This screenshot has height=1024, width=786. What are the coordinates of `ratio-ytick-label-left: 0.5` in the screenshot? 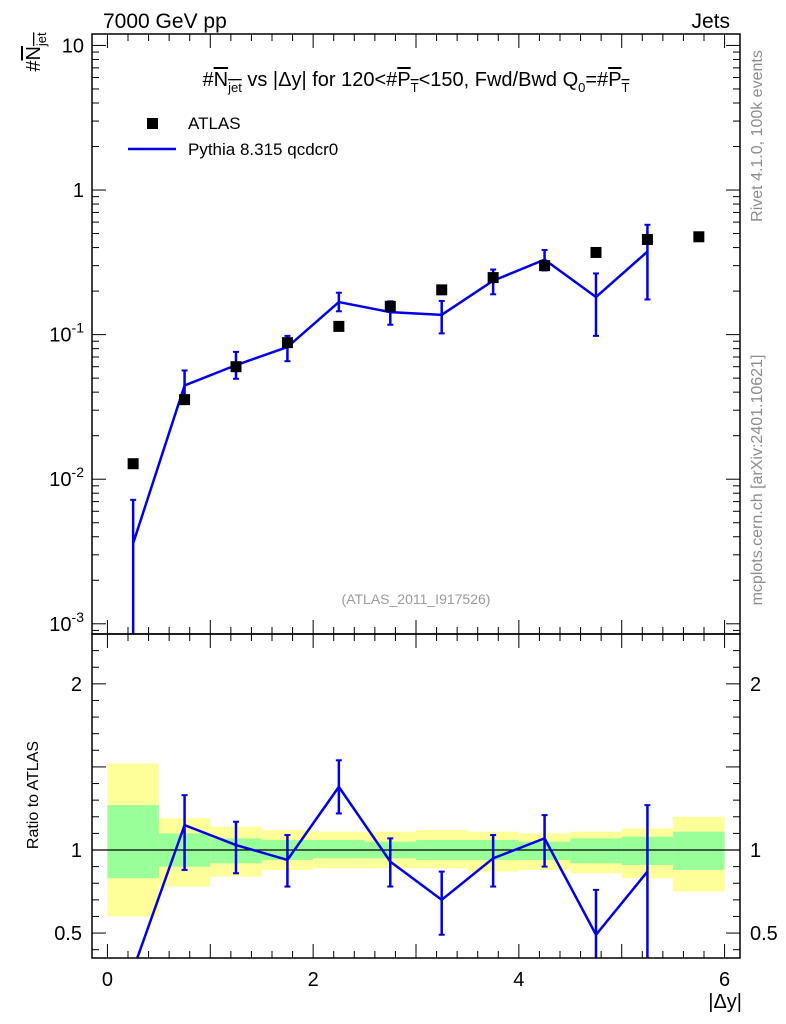 It's located at (68, 934).